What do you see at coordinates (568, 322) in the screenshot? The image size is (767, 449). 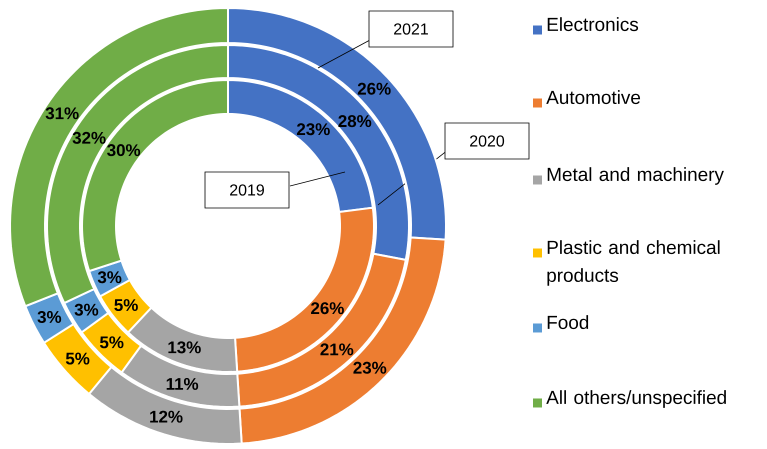 I see `legend-label: Food` at bounding box center [568, 322].